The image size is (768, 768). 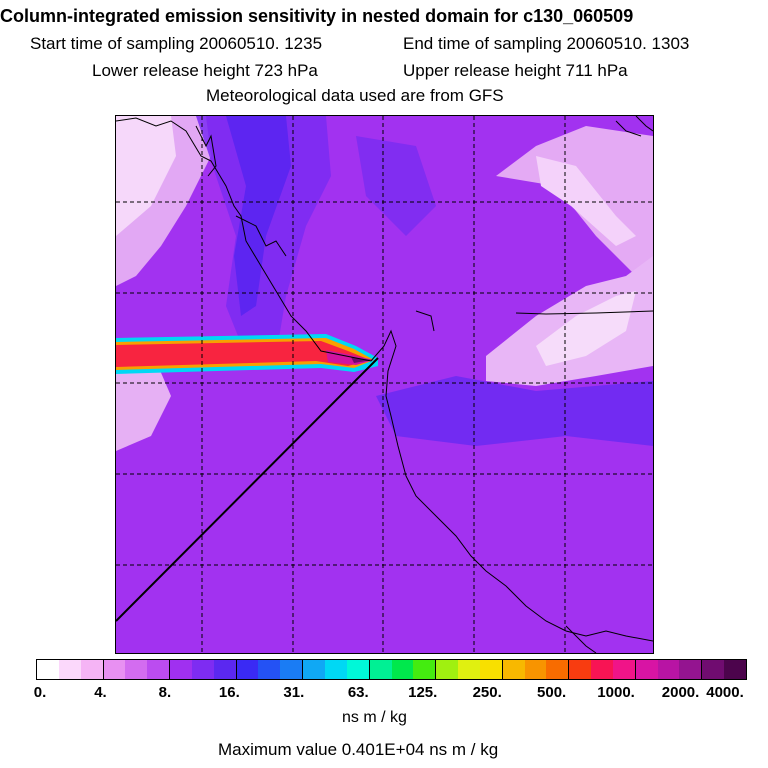 What do you see at coordinates (552, 692) in the screenshot?
I see `colorbar-tick-label: 500.` at bounding box center [552, 692].